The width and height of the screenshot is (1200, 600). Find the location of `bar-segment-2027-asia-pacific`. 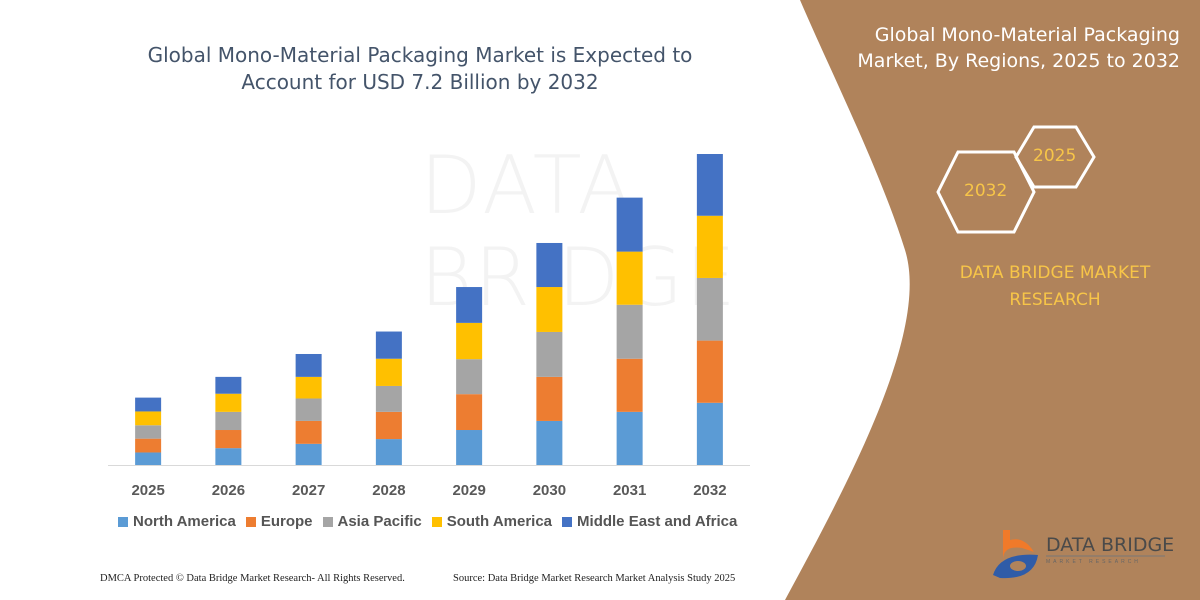

bar-segment-2027-asia-pacific is located at coordinates (308, 409).